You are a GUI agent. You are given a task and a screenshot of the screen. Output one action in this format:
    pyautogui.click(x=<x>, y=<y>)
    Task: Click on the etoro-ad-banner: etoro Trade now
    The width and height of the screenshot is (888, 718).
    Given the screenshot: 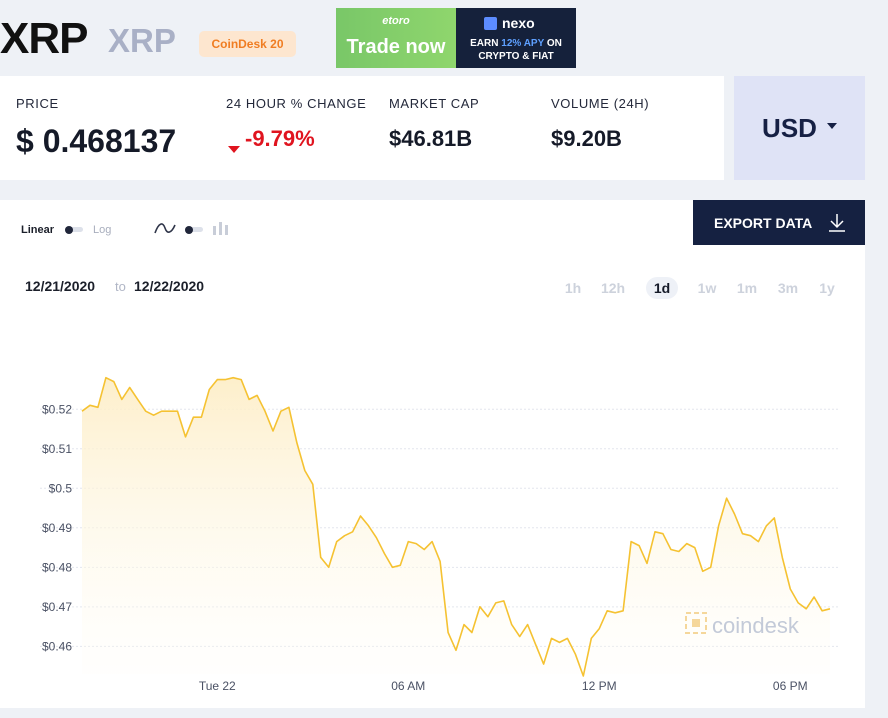 What is the action you would take?
    pyautogui.click(x=396, y=38)
    